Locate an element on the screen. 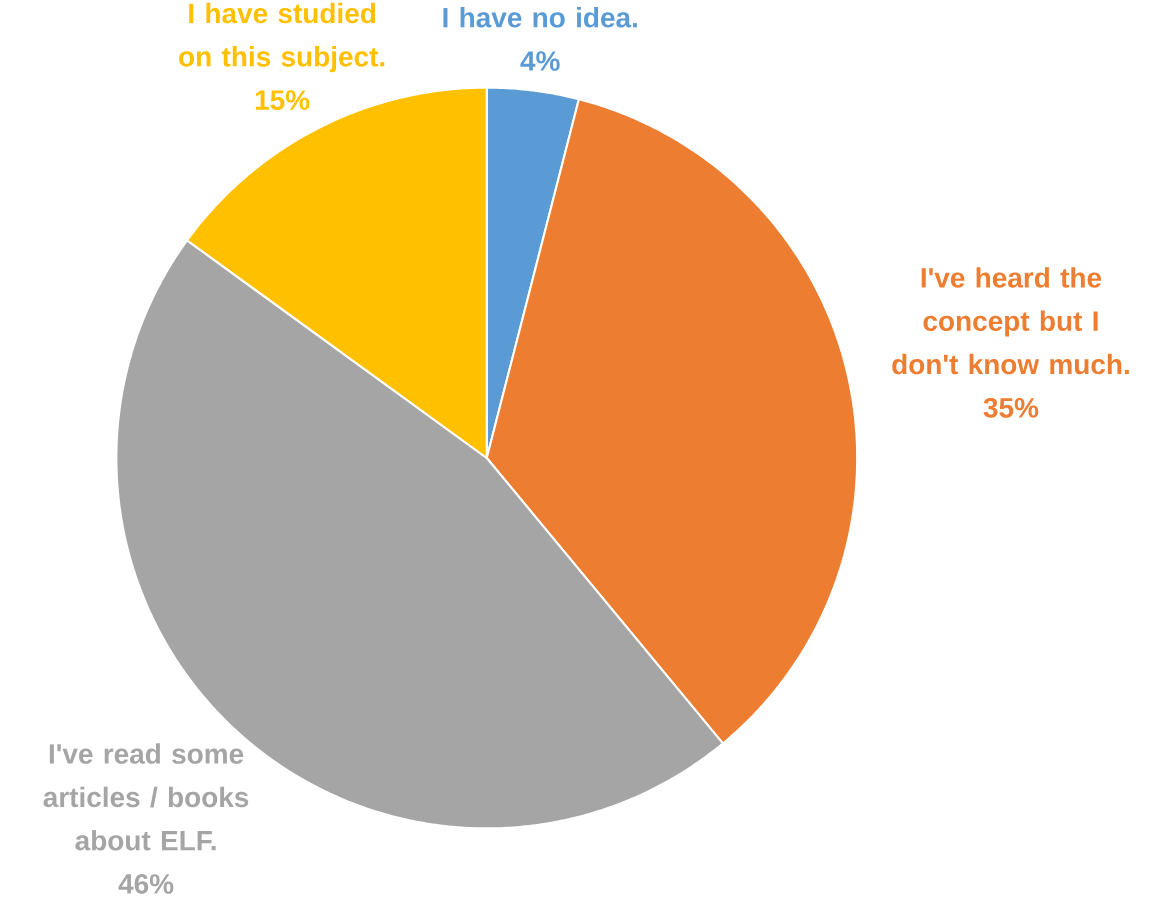 This screenshot has height=897, width=1157. data-label: 35% is located at coordinates (1011, 408).